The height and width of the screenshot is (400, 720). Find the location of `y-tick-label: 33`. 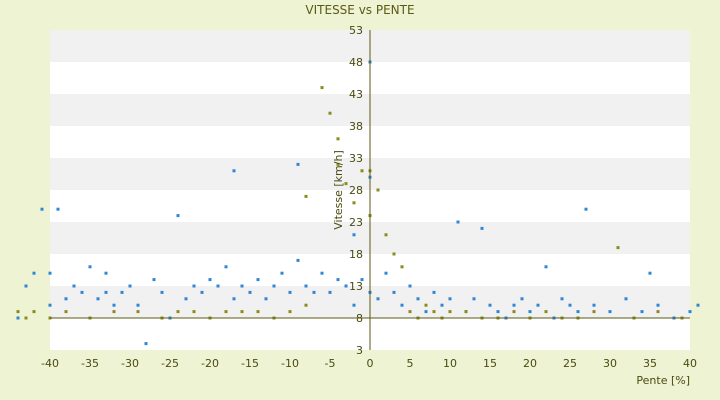

y-tick-label: 33 is located at coordinates (356, 158).